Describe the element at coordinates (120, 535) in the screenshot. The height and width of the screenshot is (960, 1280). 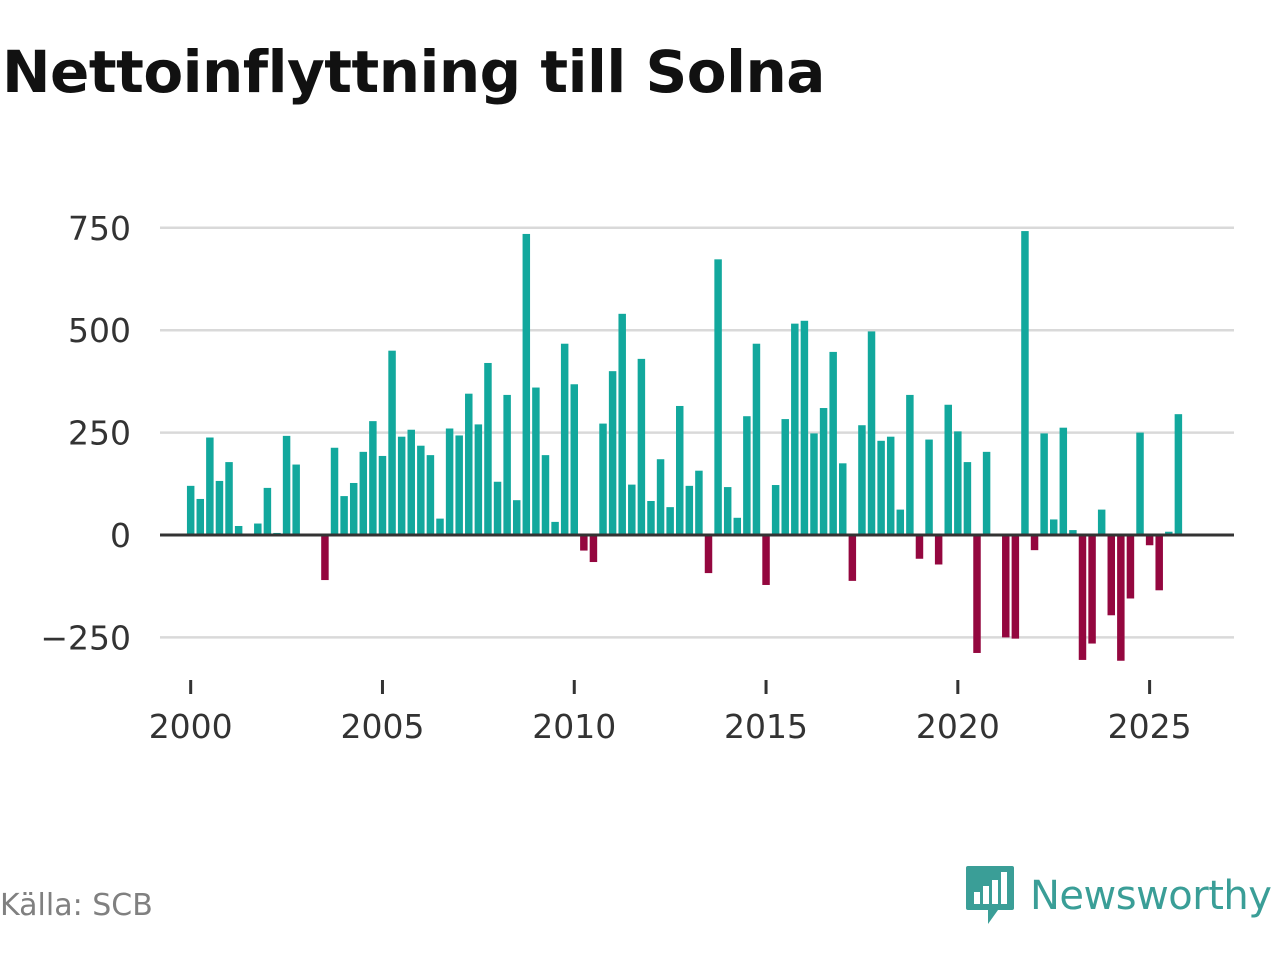
I see `y-tick-label: 0` at that location.